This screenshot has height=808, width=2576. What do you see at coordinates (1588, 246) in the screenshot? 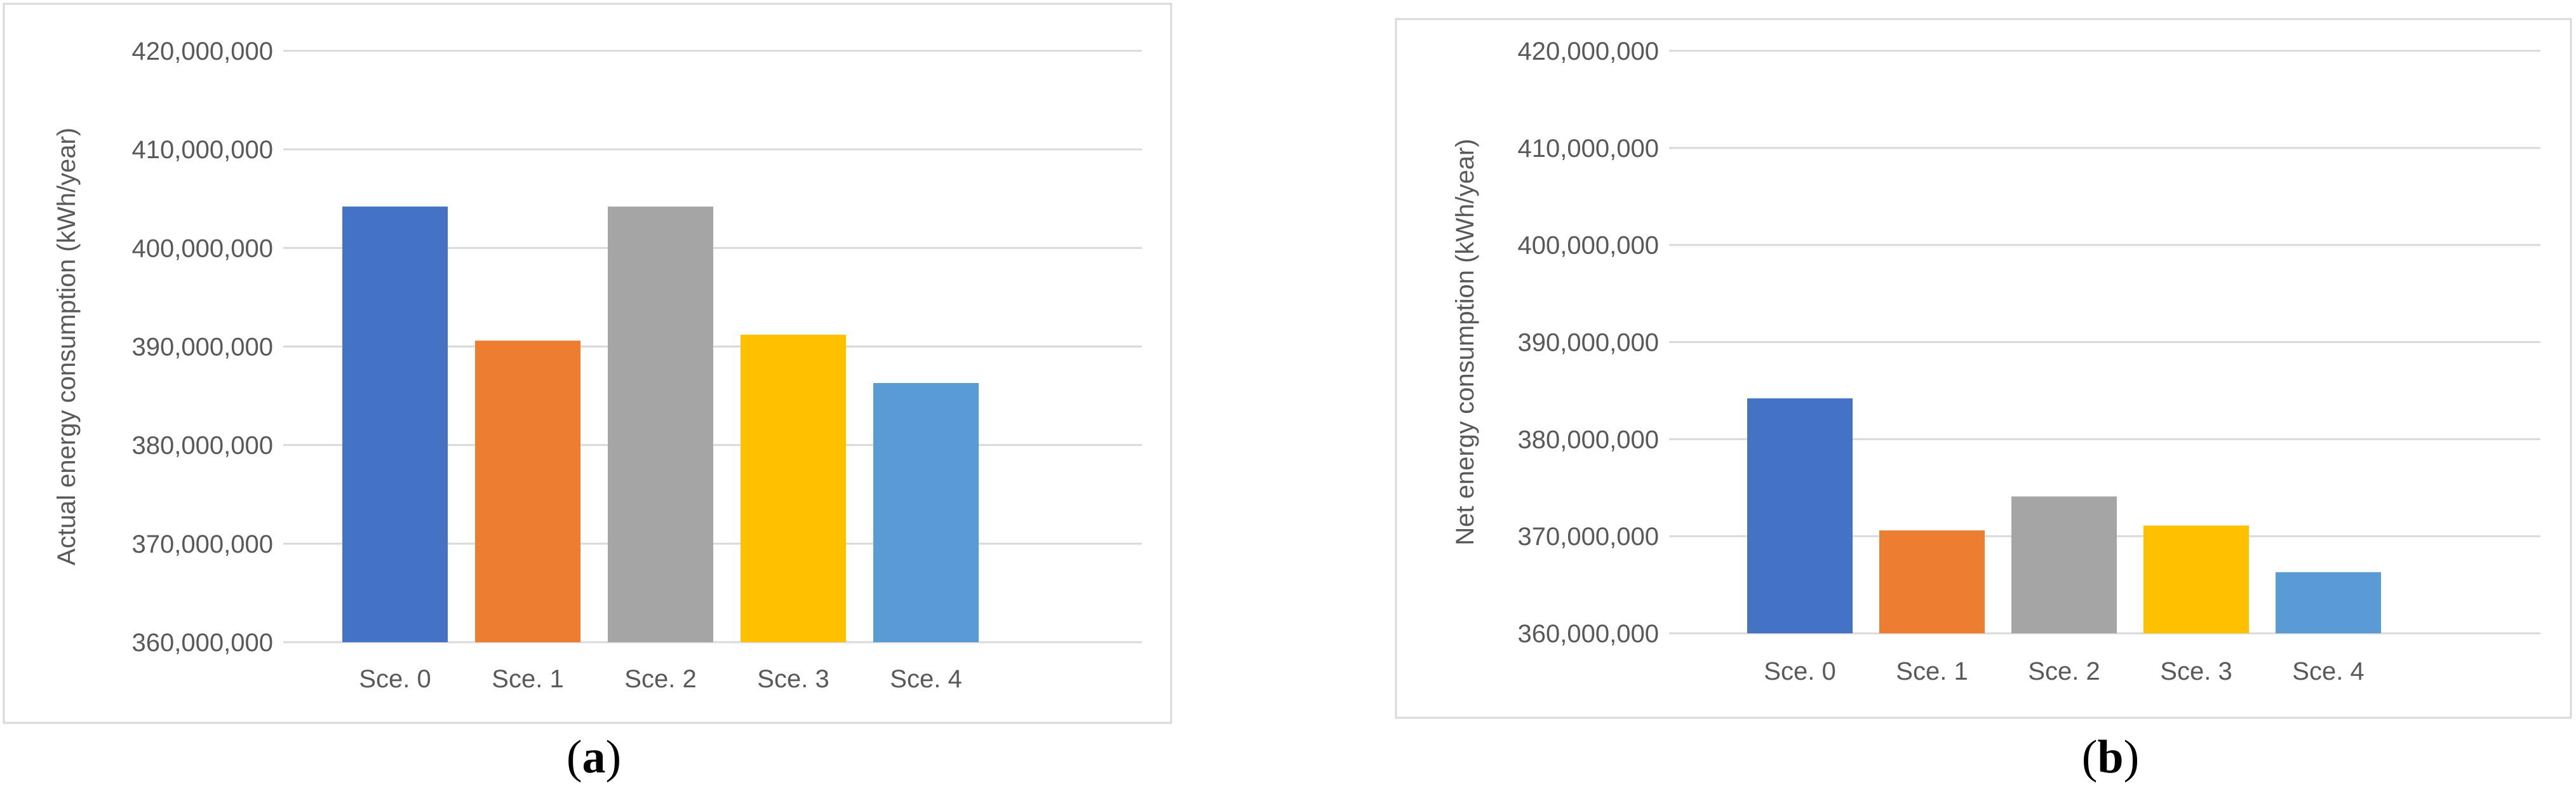
I see `y-tick-label-b-4: 400,000,000` at bounding box center [1588, 246].